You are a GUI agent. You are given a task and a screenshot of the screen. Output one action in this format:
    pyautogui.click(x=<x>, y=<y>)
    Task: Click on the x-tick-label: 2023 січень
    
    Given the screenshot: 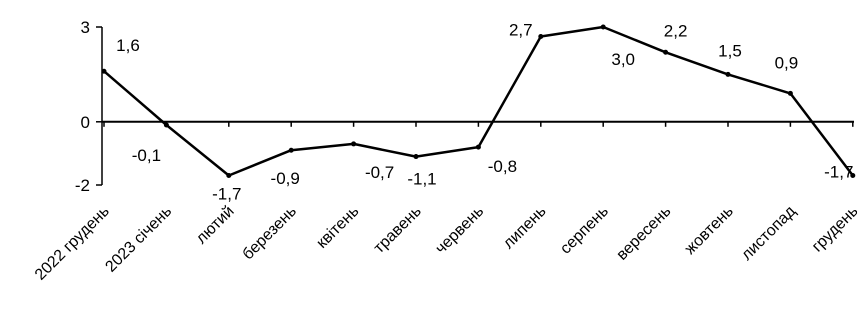 What is the action you would take?
    pyautogui.click(x=138, y=239)
    